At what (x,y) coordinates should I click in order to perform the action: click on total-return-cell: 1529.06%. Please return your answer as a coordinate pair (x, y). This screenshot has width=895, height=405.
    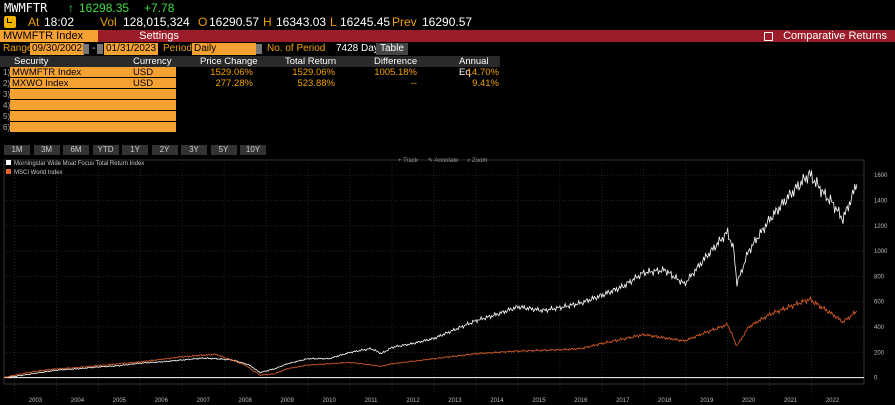
    Looking at the image, I should click on (313, 72).